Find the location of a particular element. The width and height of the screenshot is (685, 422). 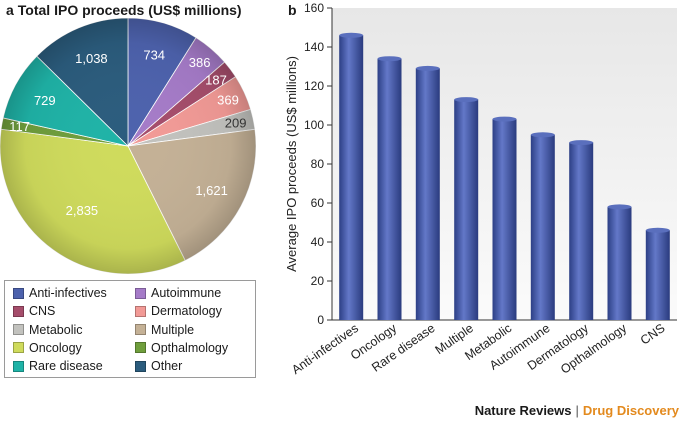

legend-label-multiple: Multiple is located at coordinates (173, 329).